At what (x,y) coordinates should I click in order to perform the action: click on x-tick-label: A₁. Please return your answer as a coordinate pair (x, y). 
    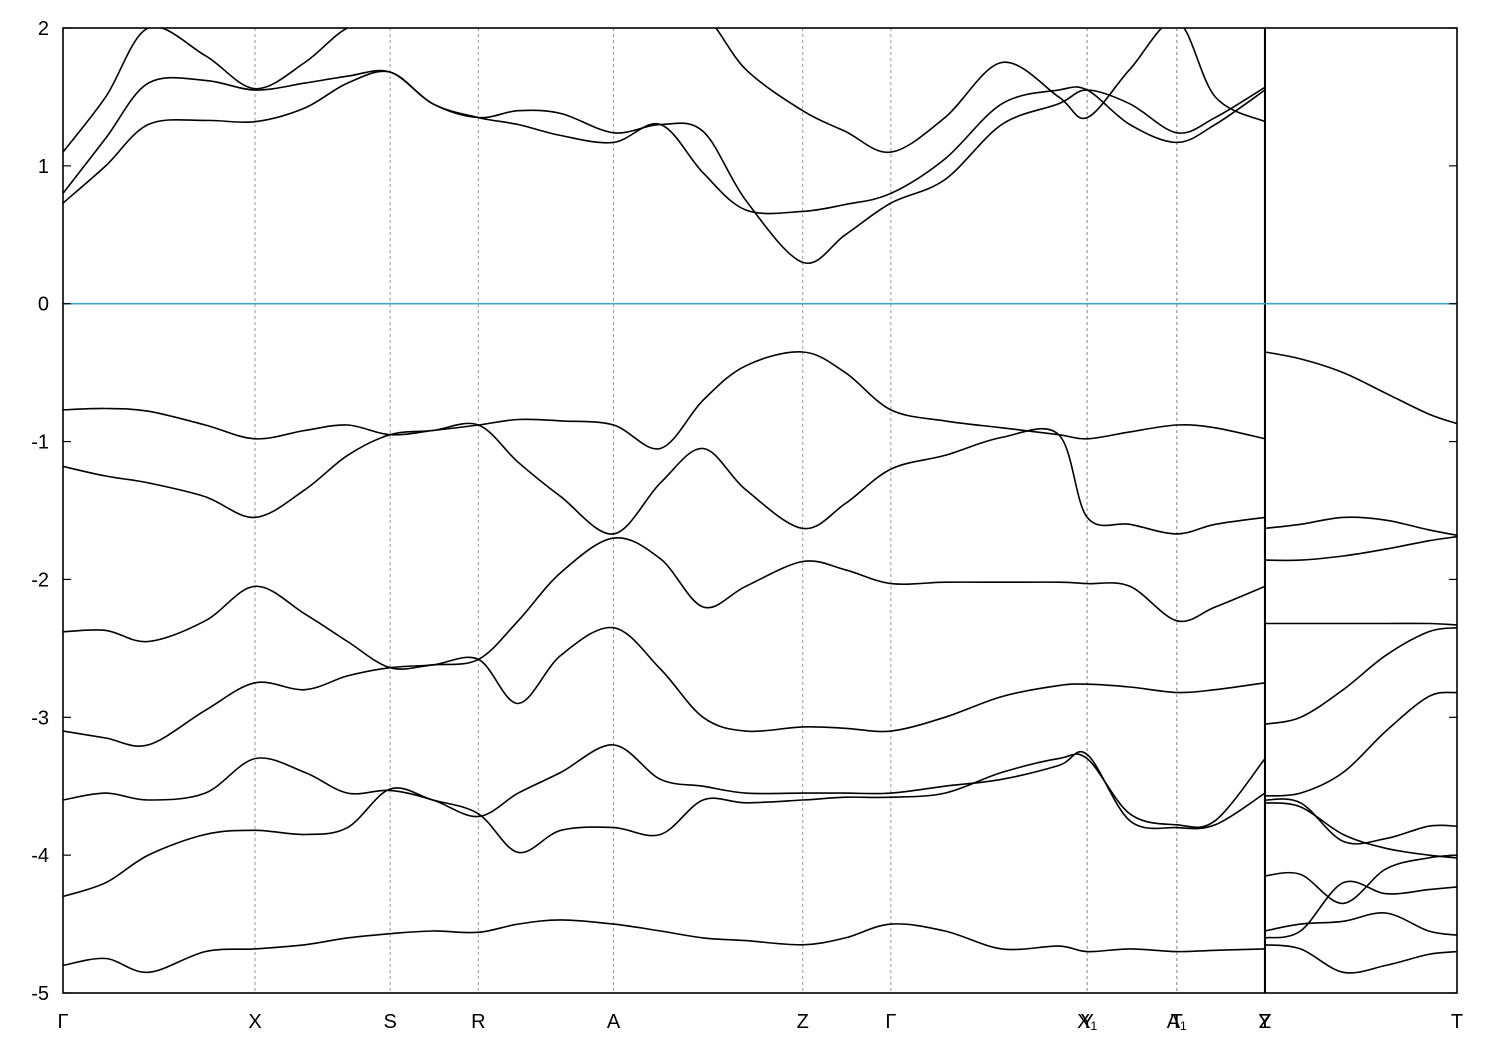
    Looking at the image, I should click on (1177, 1022).